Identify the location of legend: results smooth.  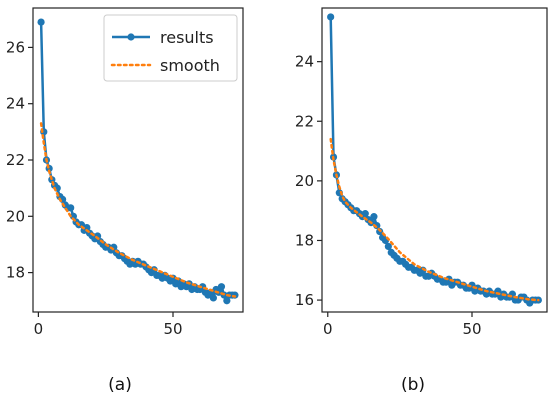
(170, 48).